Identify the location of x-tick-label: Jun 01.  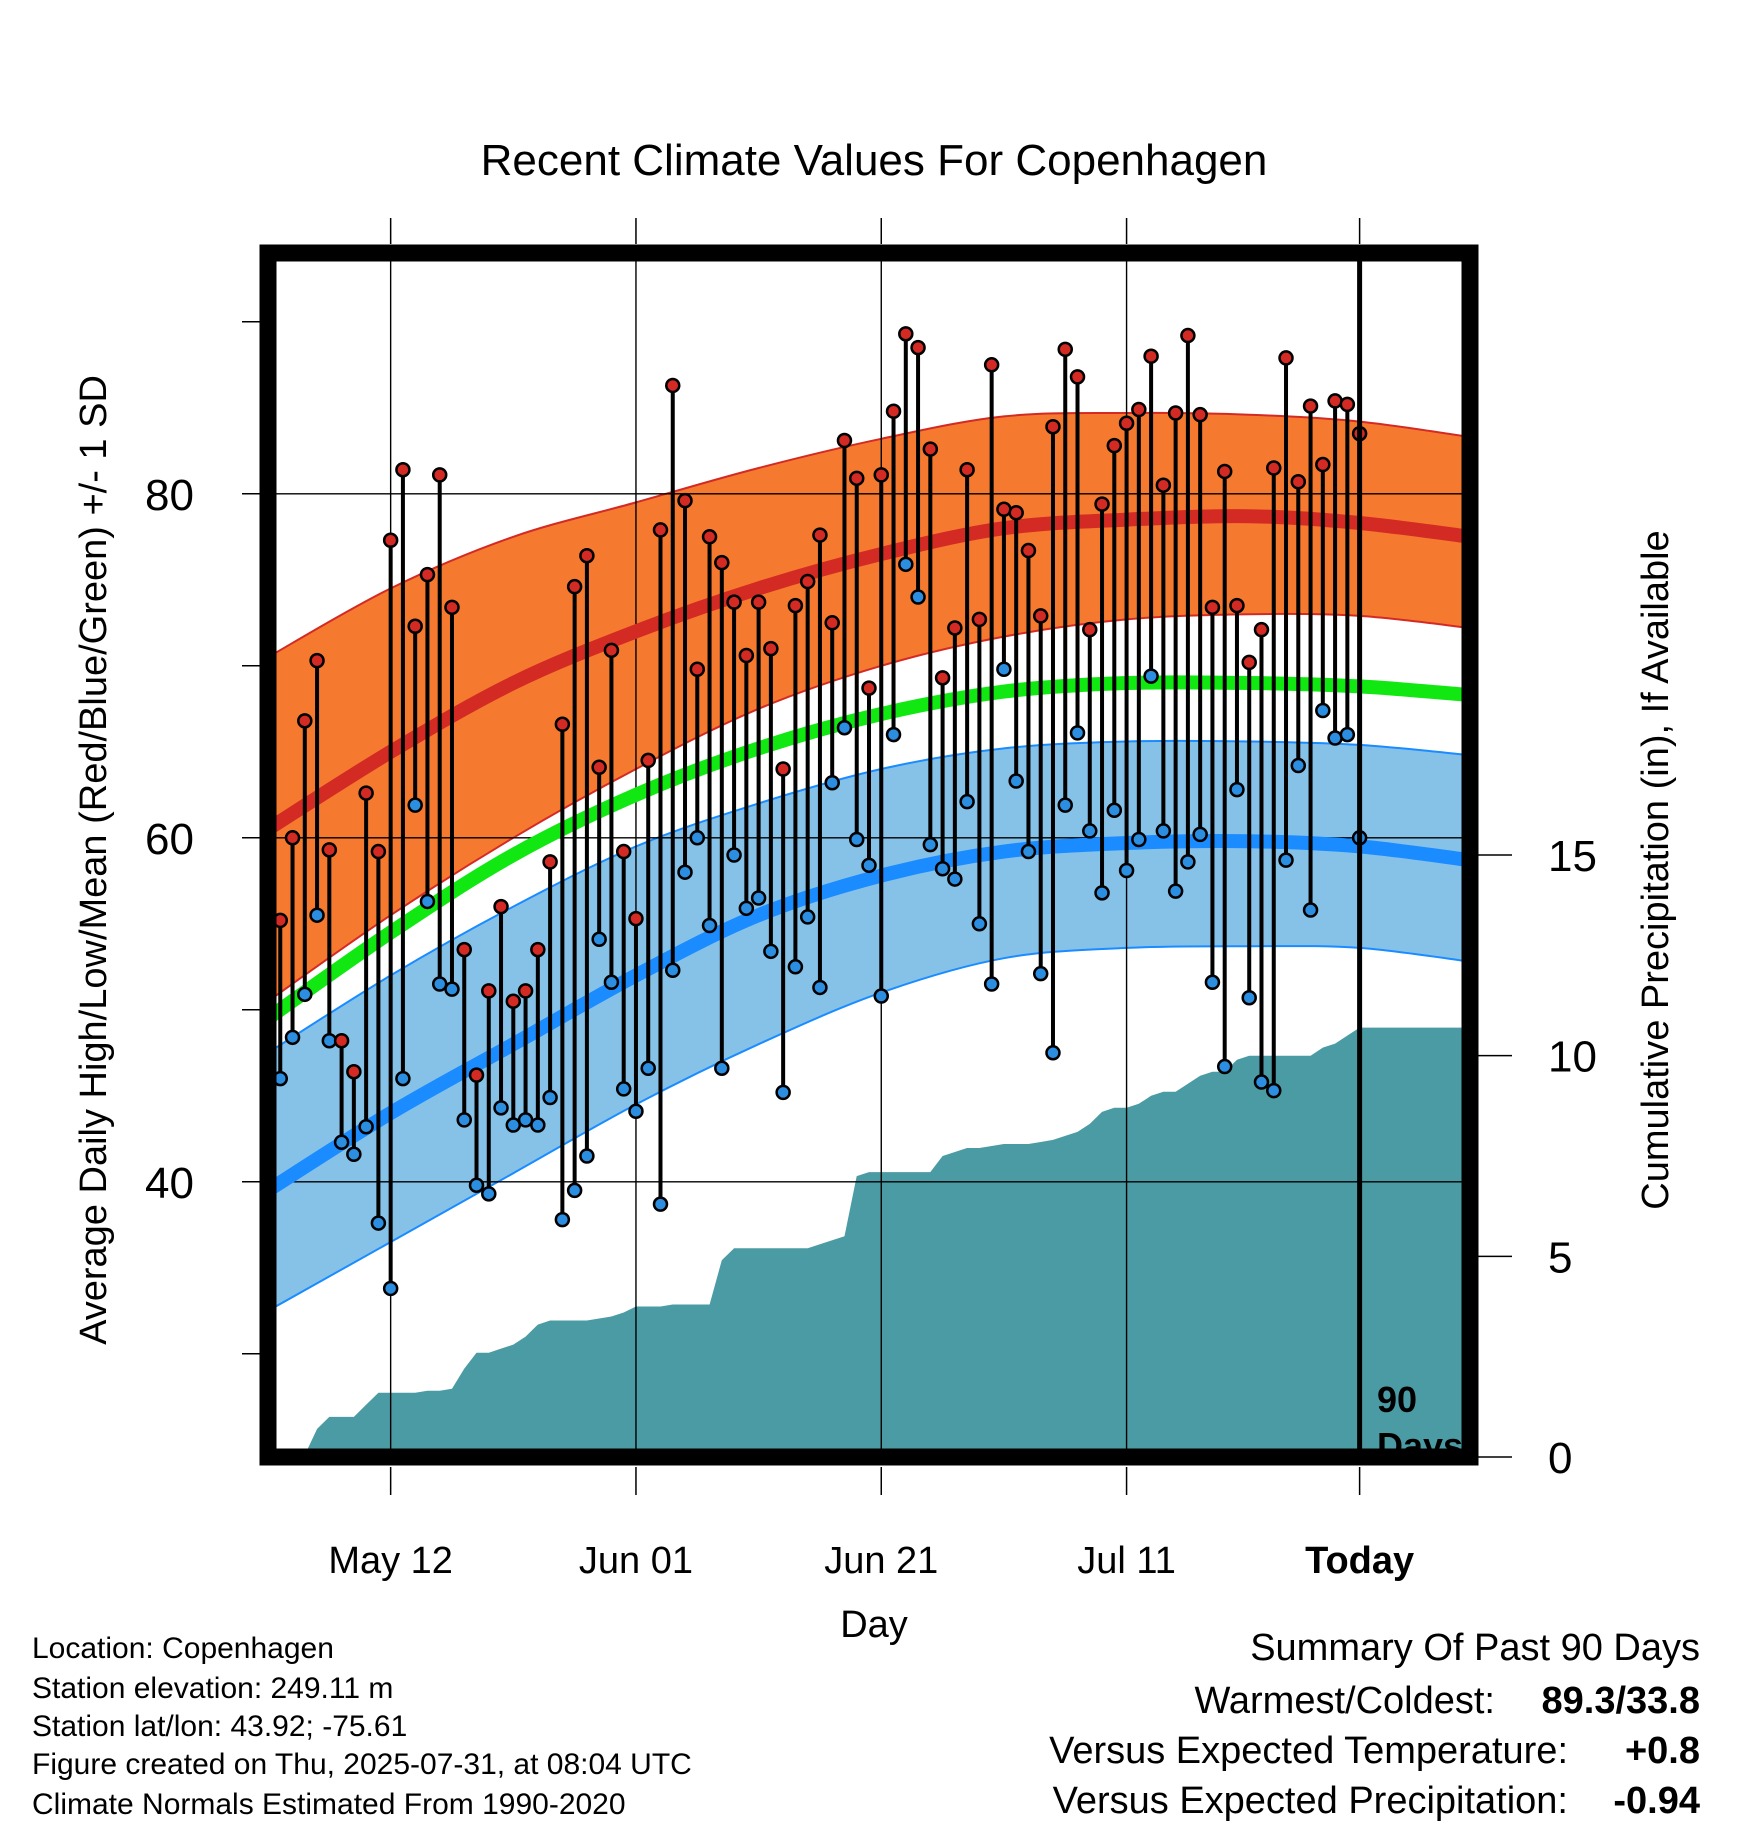
(636, 1561).